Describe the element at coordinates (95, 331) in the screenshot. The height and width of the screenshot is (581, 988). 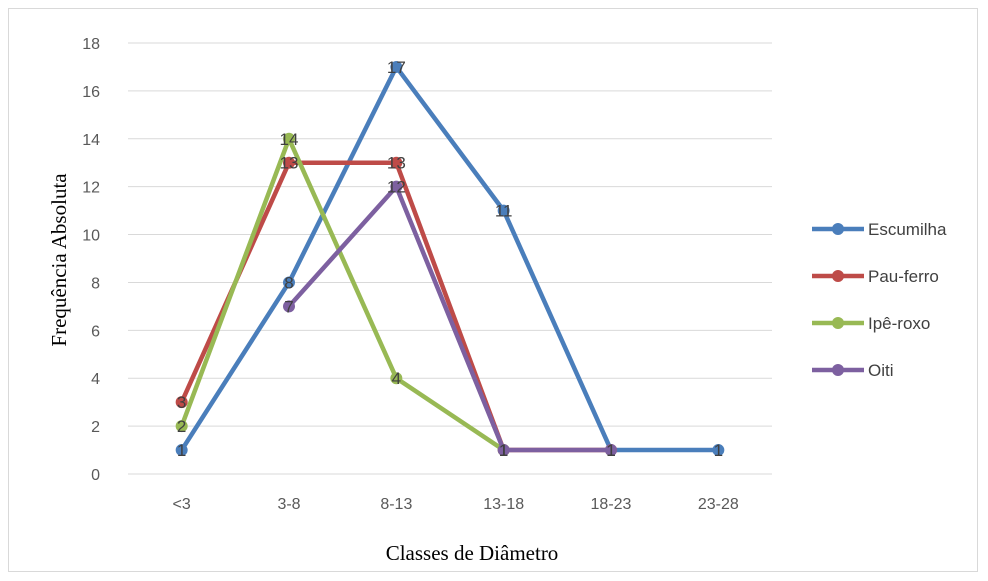
I see `y-tick-label: 6` at that location.